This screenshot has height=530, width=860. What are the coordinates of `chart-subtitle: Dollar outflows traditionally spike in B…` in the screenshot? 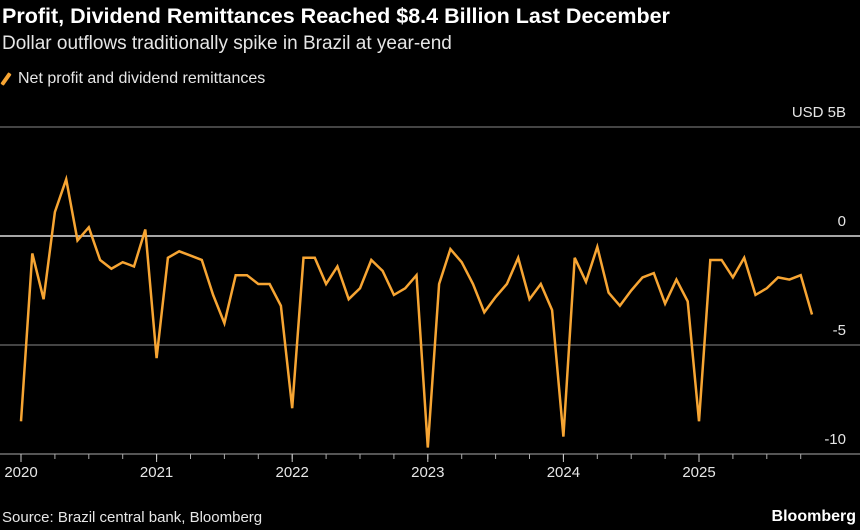 It's located at (227, 43).